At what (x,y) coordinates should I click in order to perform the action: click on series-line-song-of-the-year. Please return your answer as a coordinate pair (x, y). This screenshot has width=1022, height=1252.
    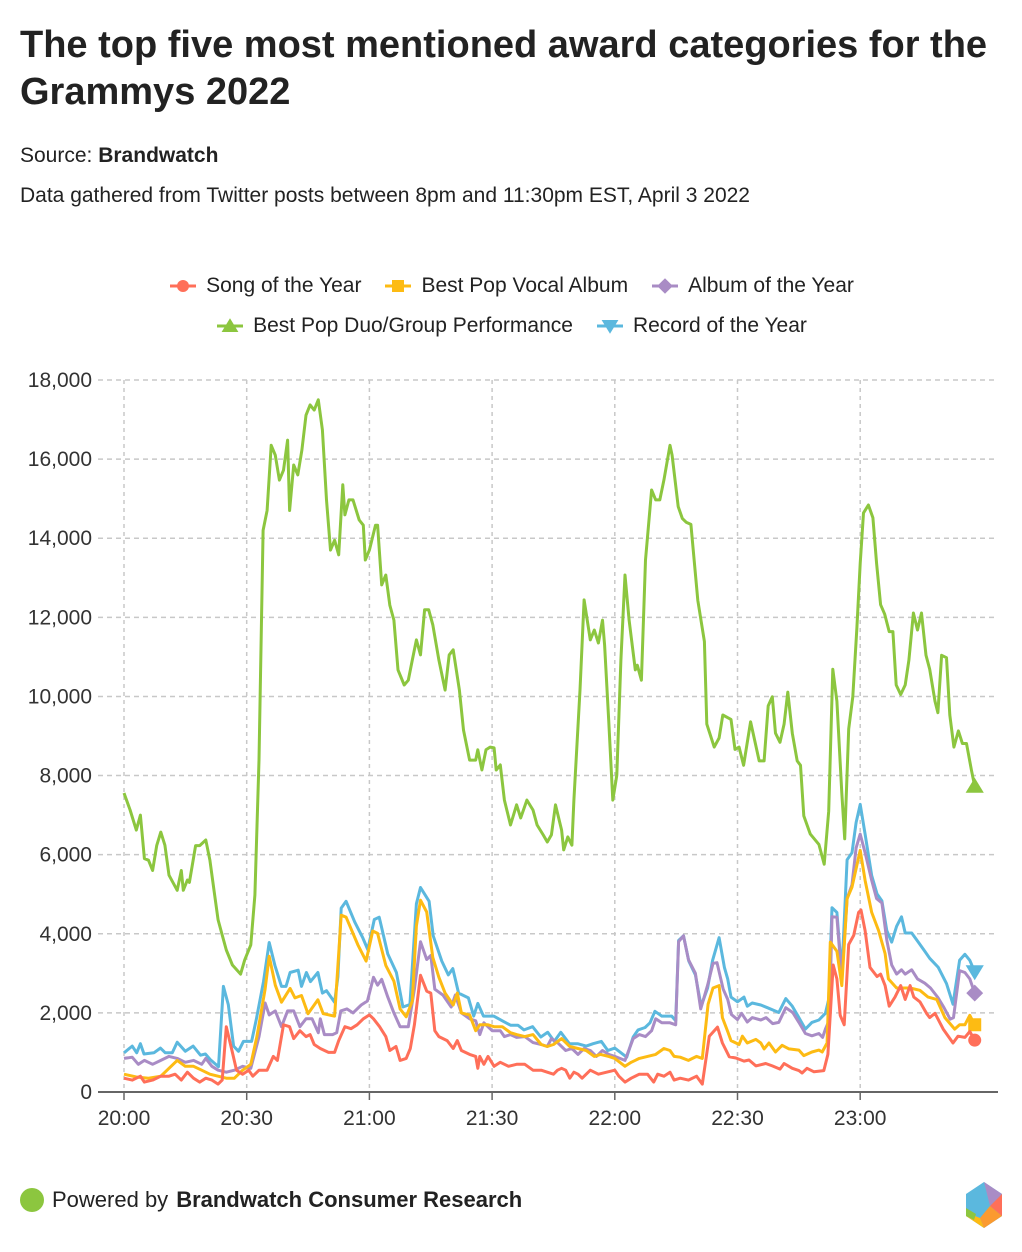
    Looking at the image, I should click on (550, 997).